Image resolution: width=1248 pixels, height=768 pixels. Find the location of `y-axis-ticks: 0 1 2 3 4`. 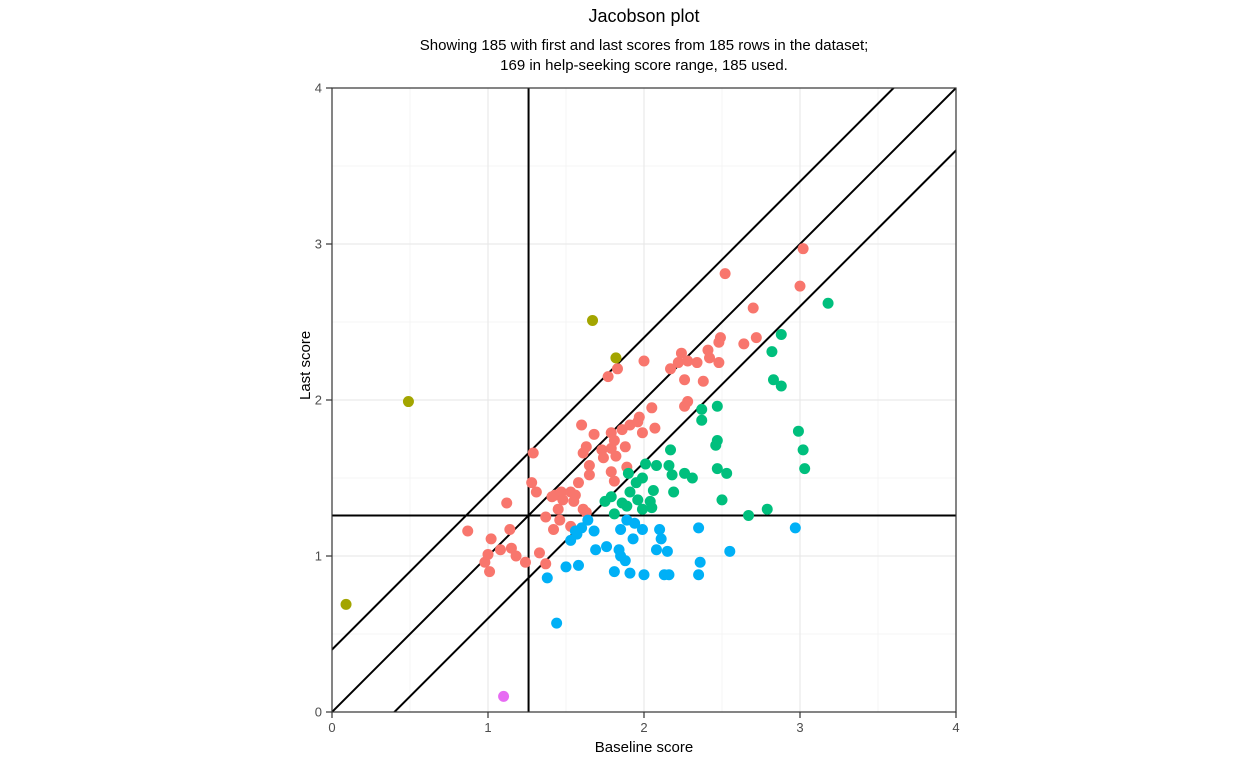

y-axis-ticks: 0 1 2 3 4 is located at coordinates (323, 400).